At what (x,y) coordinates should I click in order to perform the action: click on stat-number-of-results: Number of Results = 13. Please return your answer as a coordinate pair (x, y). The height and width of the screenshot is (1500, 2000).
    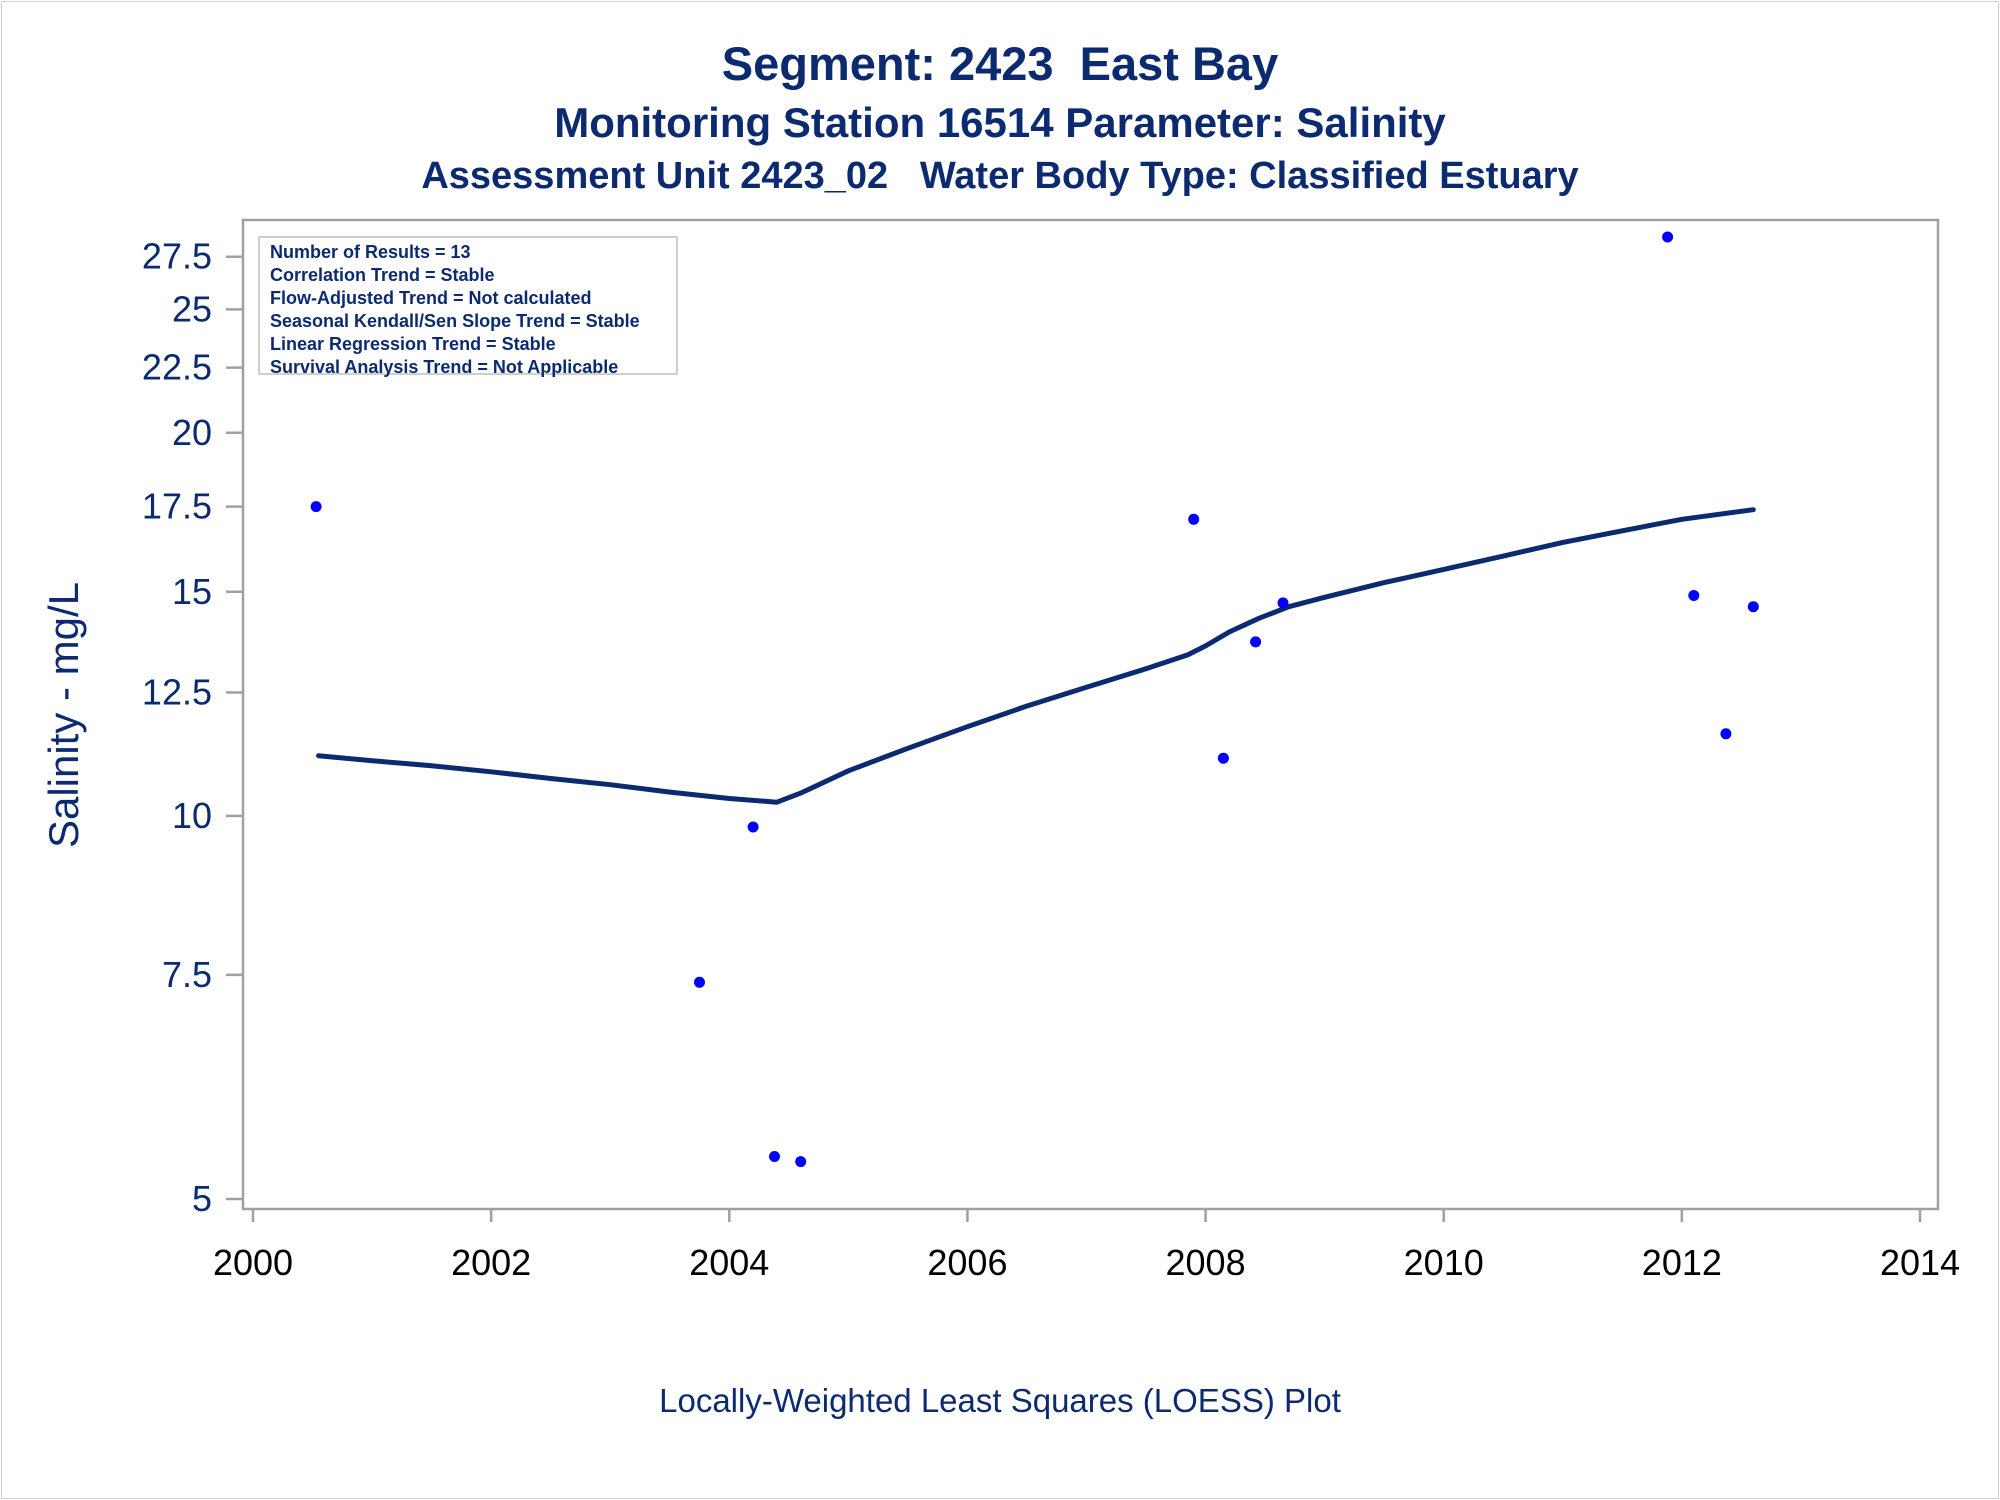
    Looking at the image, I should click on (370, 252).